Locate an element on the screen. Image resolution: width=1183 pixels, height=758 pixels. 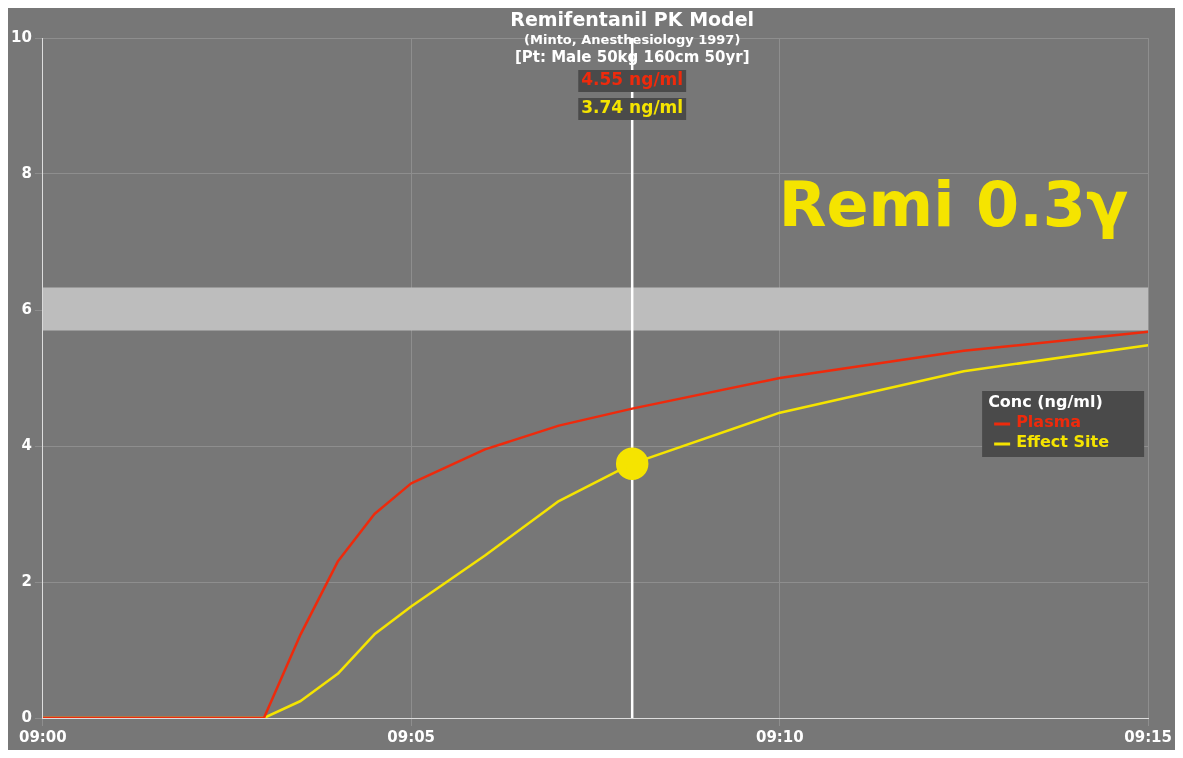
y-tick-label: 10 is located at coordinates (21, 36).